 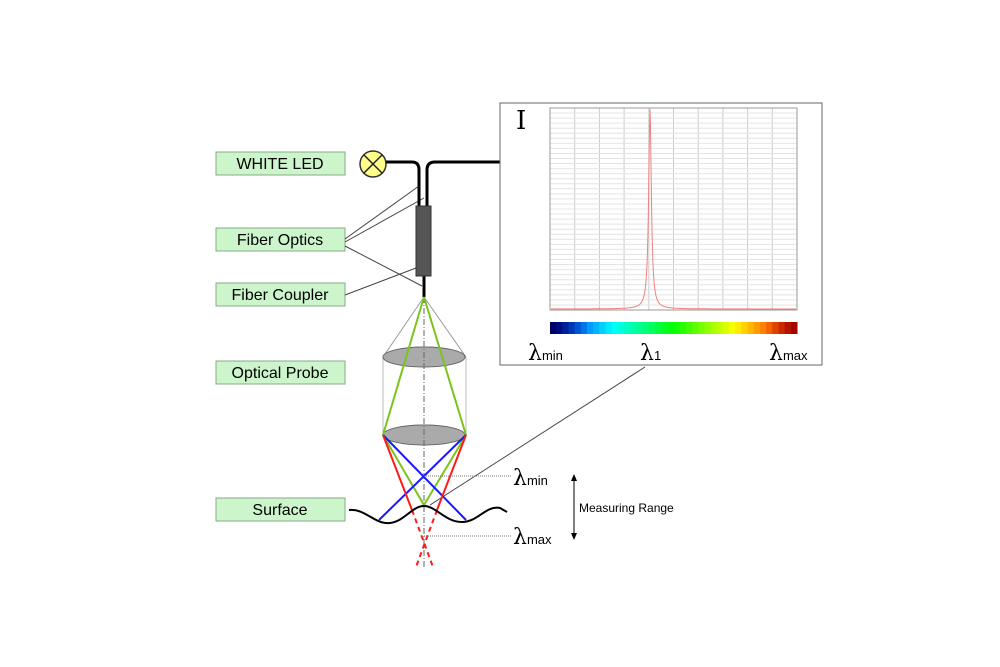 What do you see at coordinates (574, 507) in the screenshot?
I see `range-arrow` at bounding box center [574, 507].